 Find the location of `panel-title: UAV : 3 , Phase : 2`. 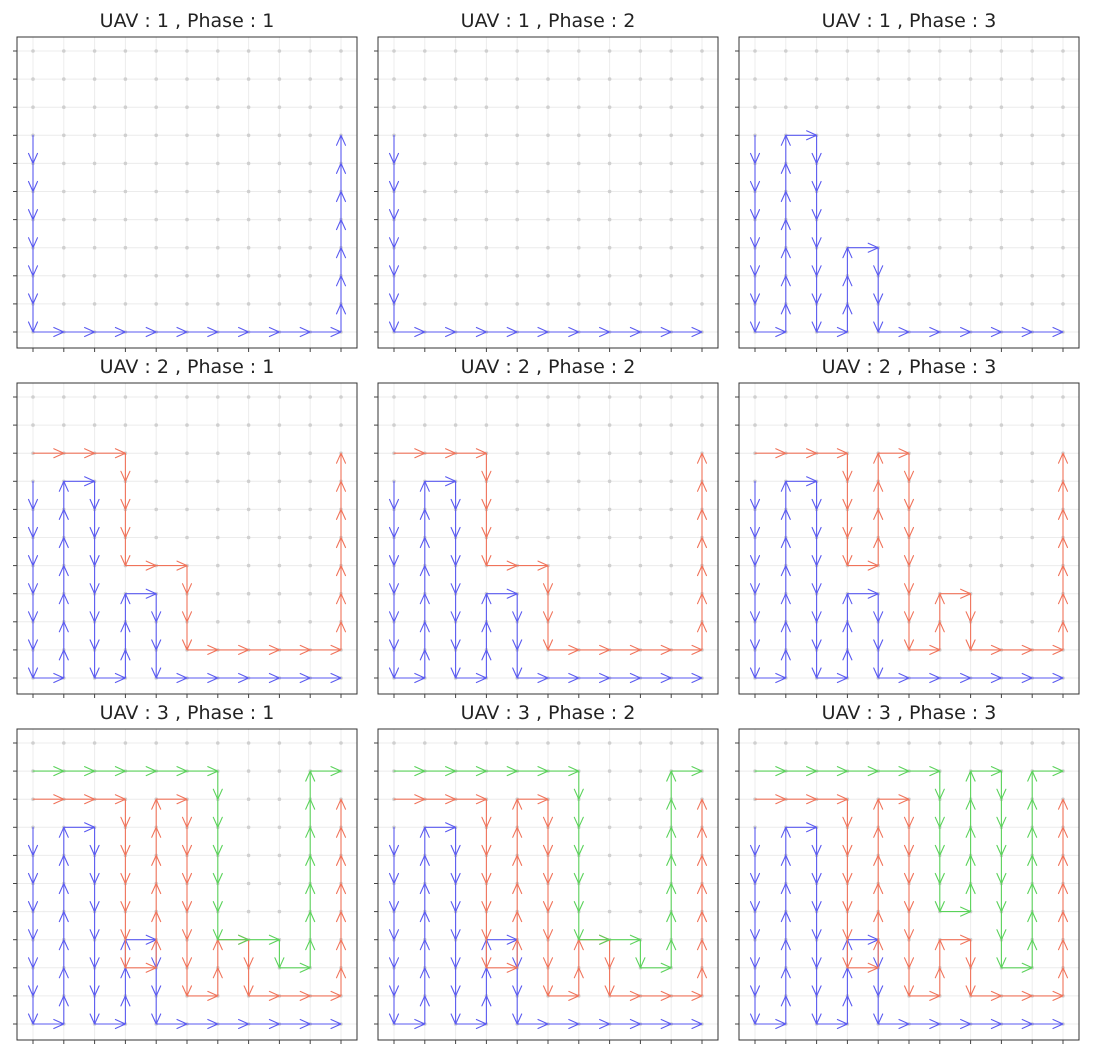

panel-title: UAV : 3 , Phase : 2 is located at coordinates (548, 713).